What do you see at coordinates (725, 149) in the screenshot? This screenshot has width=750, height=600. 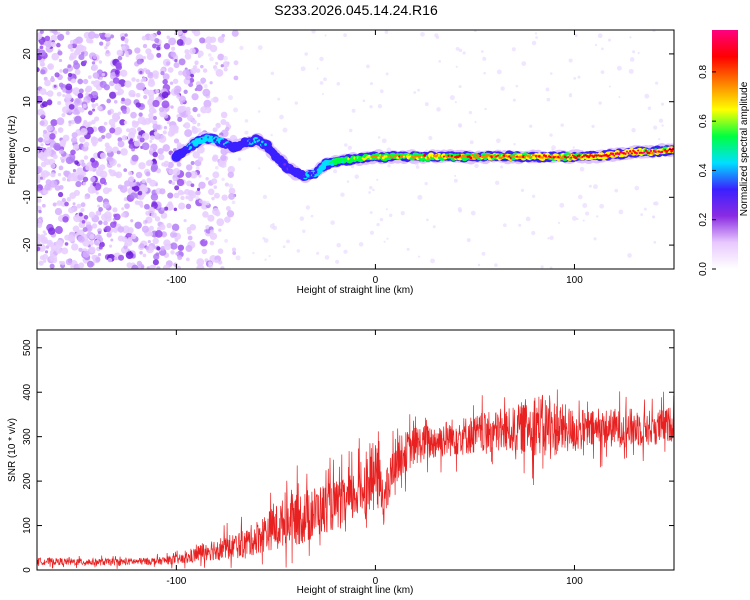 I see `colorbar-gradient` at bounding box center [725, 149].